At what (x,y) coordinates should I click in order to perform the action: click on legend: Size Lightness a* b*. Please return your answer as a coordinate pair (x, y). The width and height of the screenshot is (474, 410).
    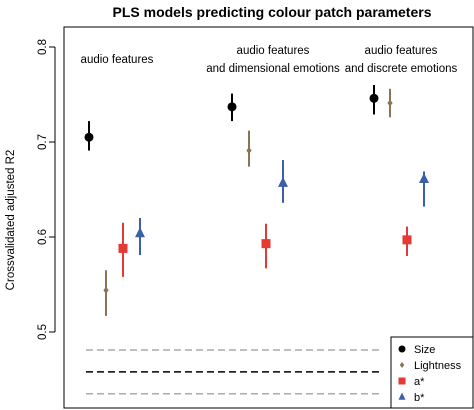
    Looking at the image, I should click on (432, 372).